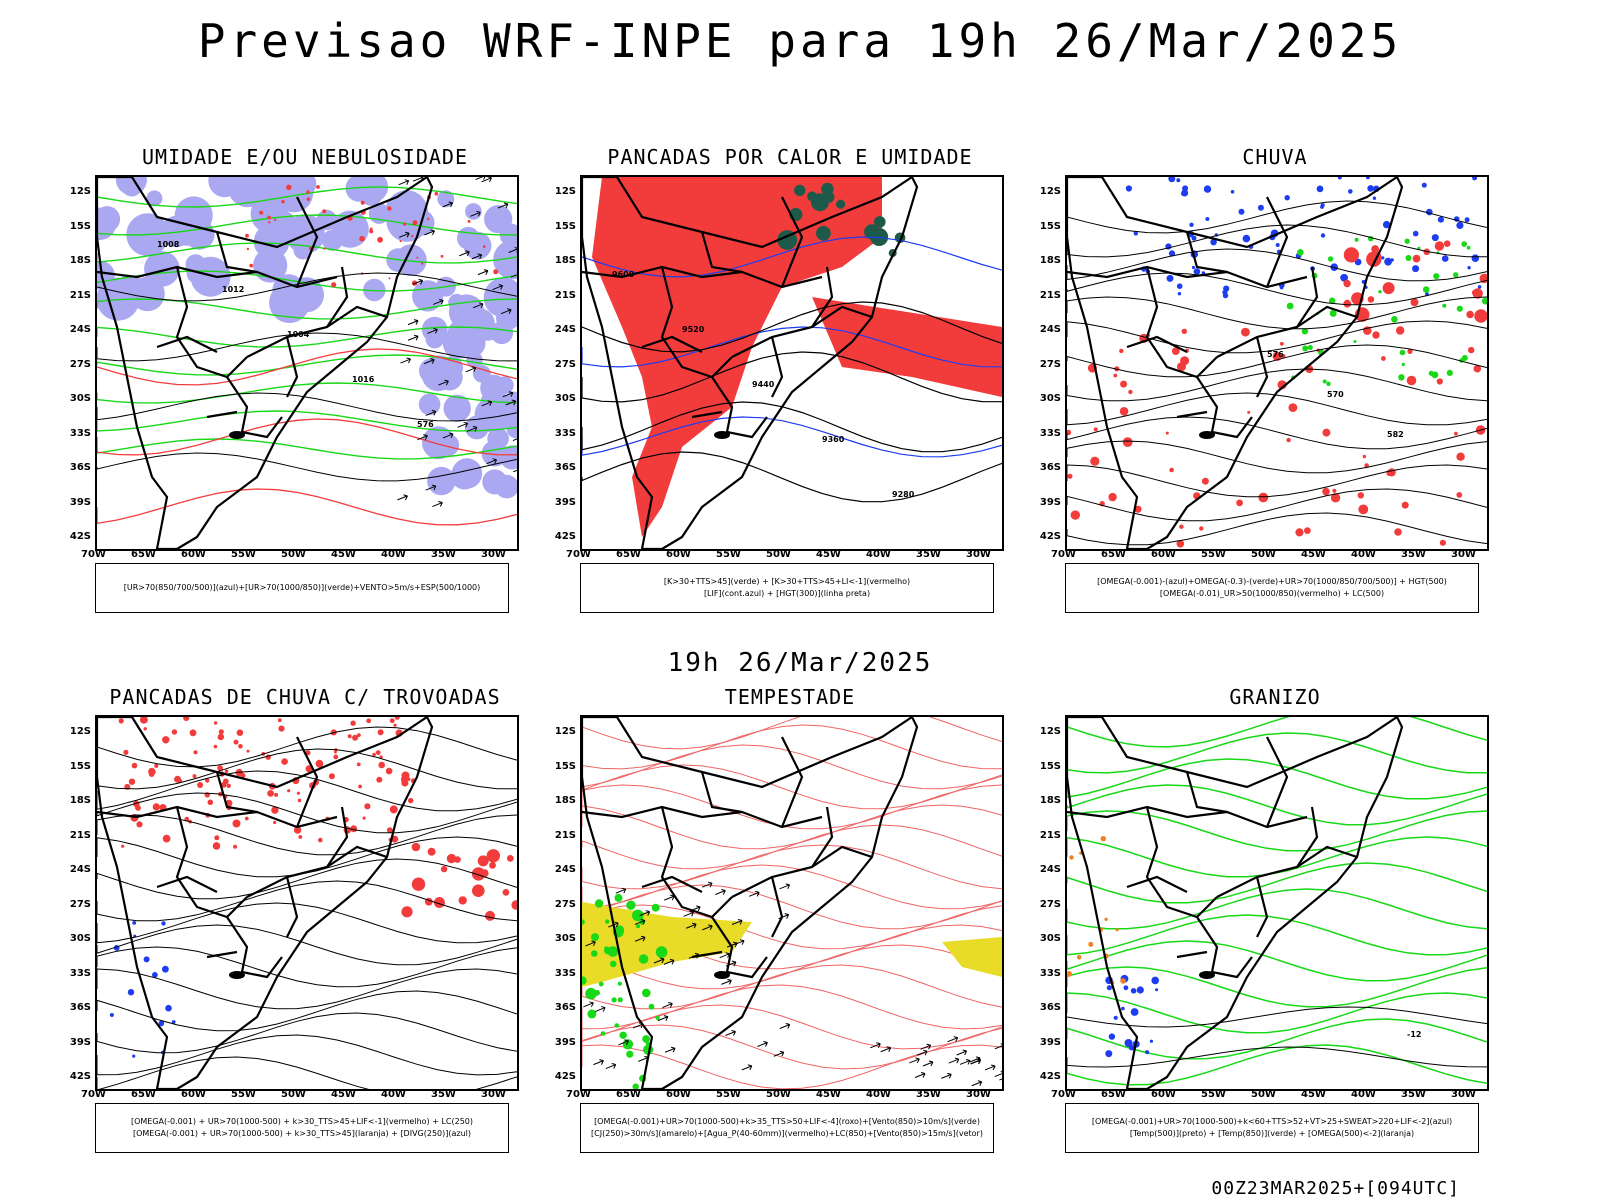 The width and height of the screenshot is (1600, 1200). I want to click on temp500-contours, so click(1277, 1037).